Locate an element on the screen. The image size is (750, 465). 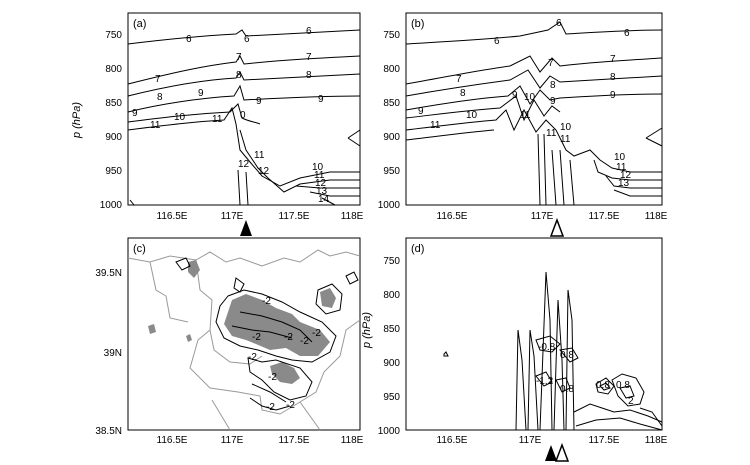
panel-a-label: (a) is located at coordinates (139, 24).